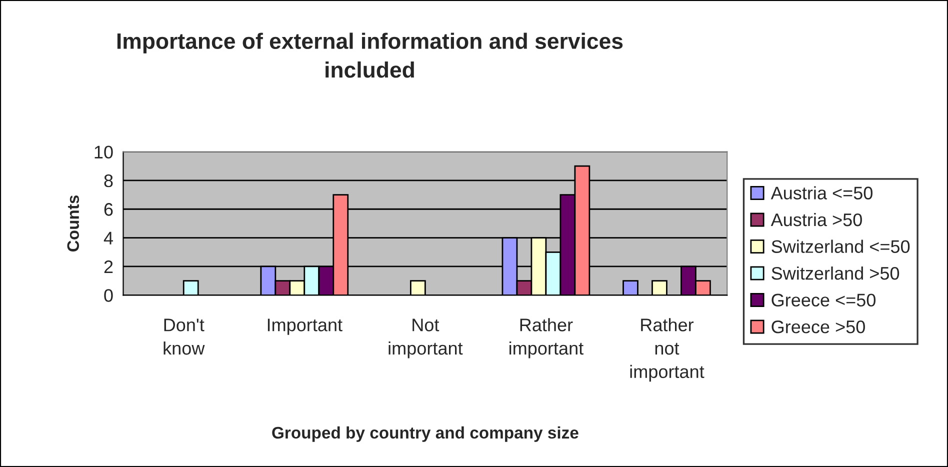 This screenshot has height=467, width=948. What do you see at coordinates (818, 327) in the screenshot?
I see `legend-label: Greece >50` at bounding box center [818, 327].